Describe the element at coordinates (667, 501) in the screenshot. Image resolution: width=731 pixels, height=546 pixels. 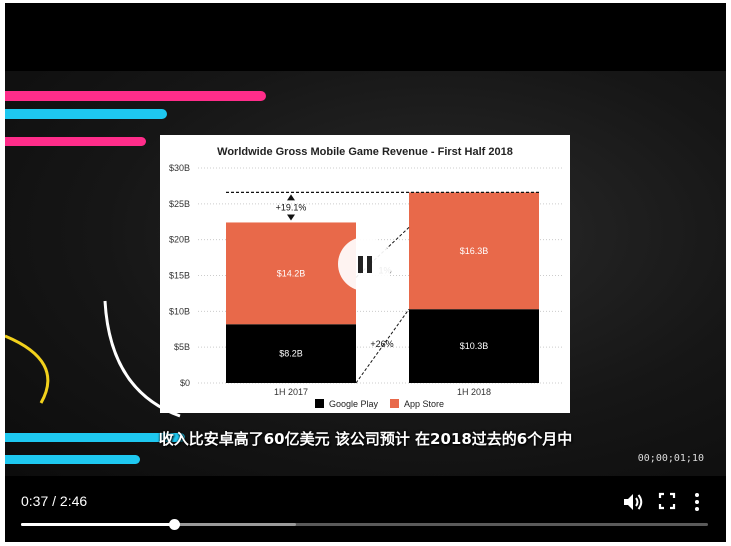
I see `fullscreen-icon` at that location.